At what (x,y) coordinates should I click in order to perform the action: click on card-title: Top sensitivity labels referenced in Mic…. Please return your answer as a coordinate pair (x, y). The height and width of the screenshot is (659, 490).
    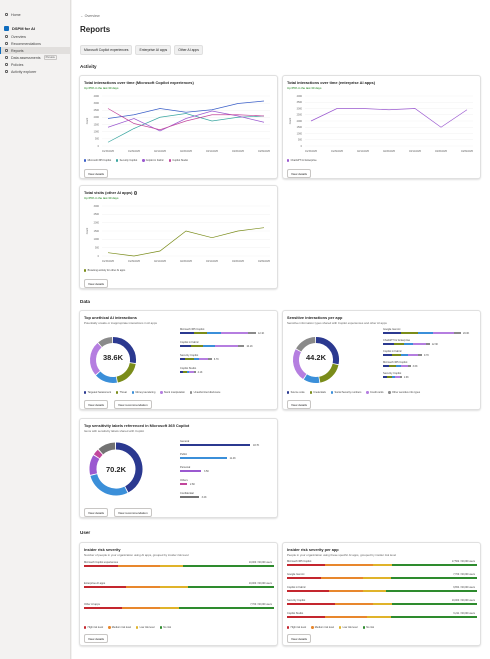
    Looking at the image, I should click on (137, 425).